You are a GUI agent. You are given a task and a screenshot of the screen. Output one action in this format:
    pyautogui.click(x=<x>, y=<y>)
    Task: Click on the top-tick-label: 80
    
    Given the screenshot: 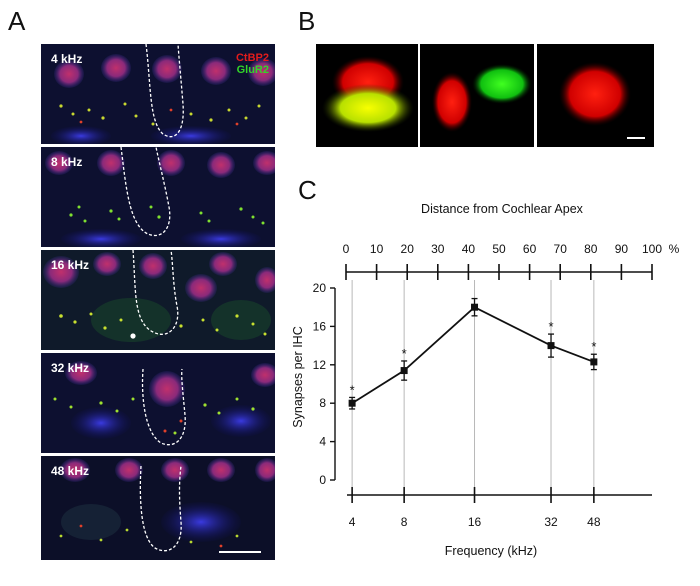 What is the action you would take?
    pyautogui.click(x=591, y=249)
    